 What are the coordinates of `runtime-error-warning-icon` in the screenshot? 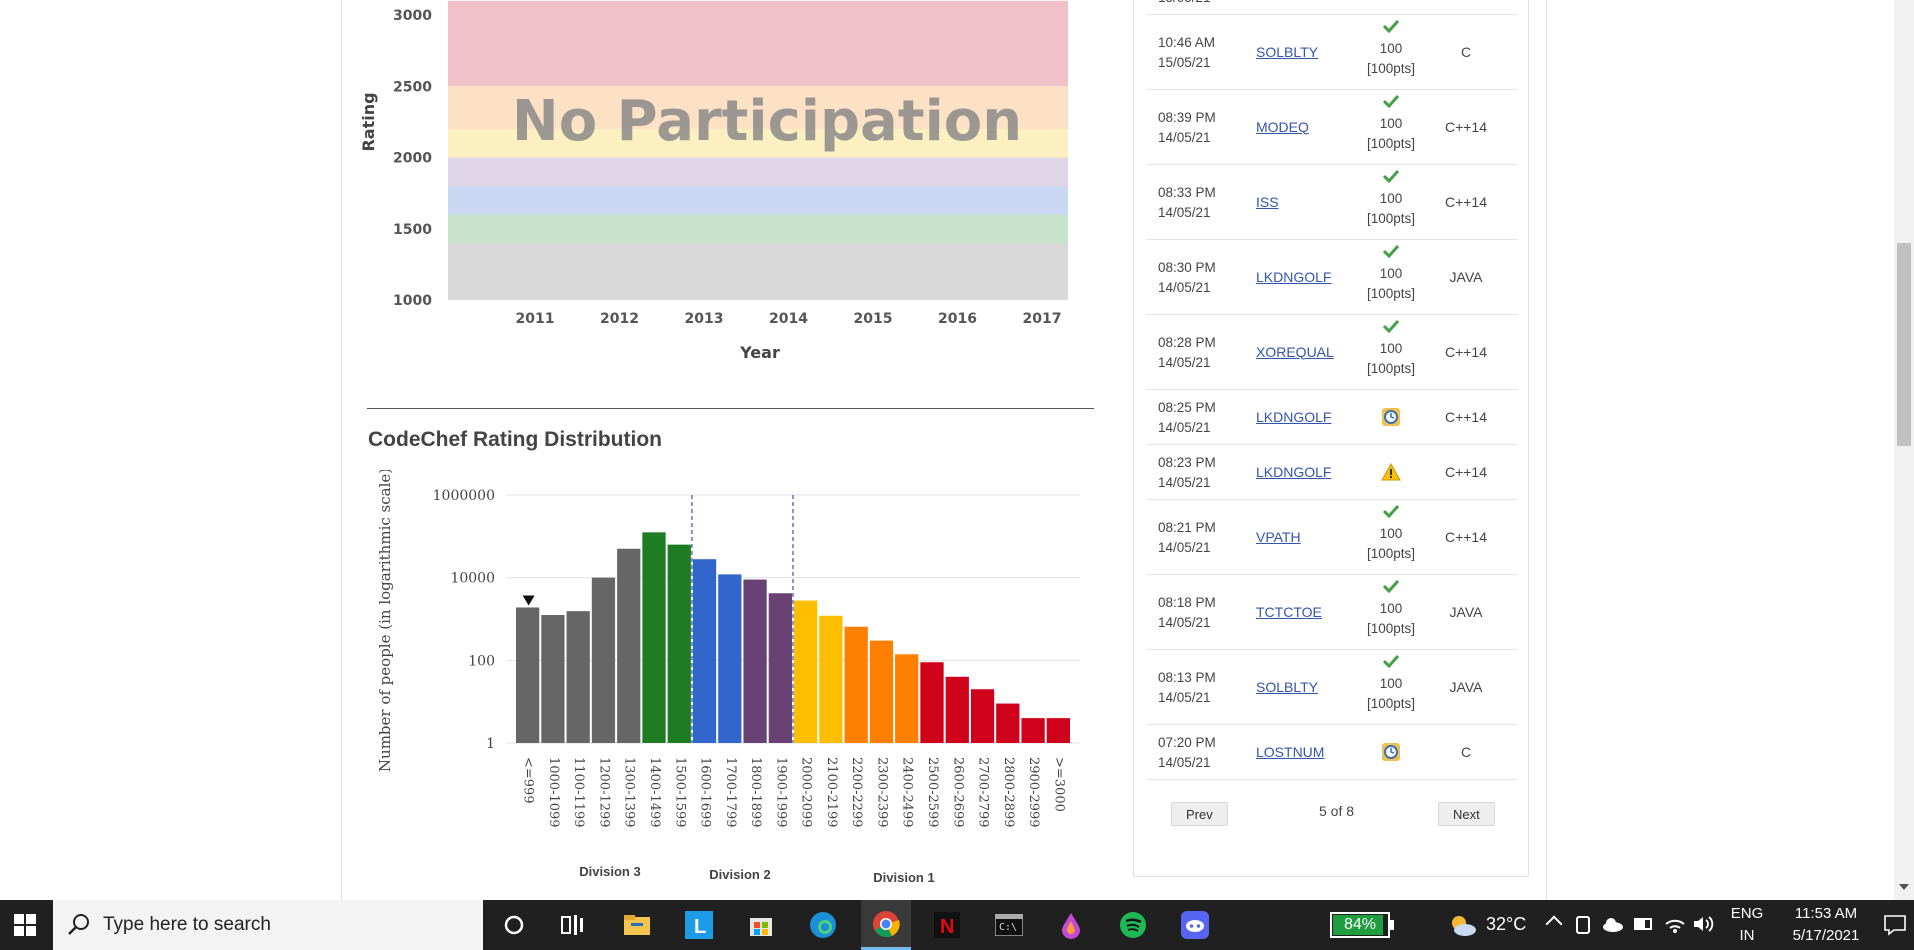 It's located at (1391, 474).